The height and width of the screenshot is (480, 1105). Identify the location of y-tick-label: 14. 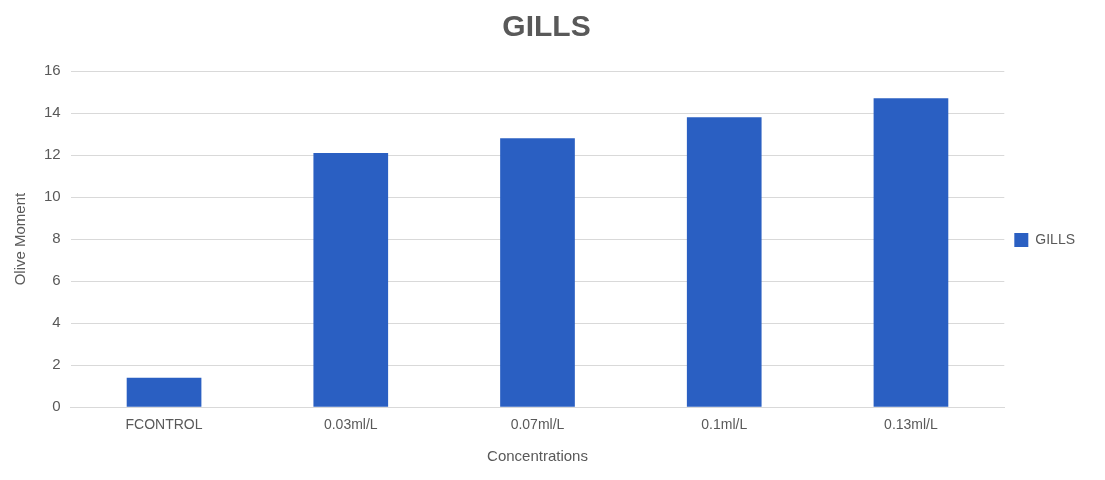
(52, 112).